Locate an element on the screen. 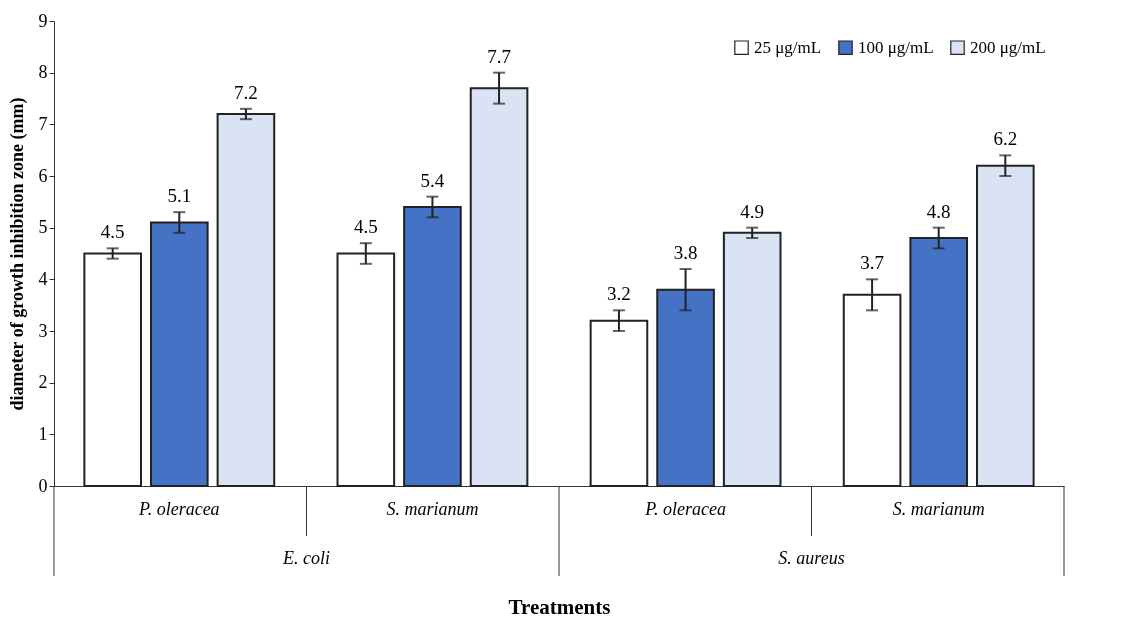 The image size is (1141, 635). legend-label: 200 μg/mL is located at coordinates (1008, 47).